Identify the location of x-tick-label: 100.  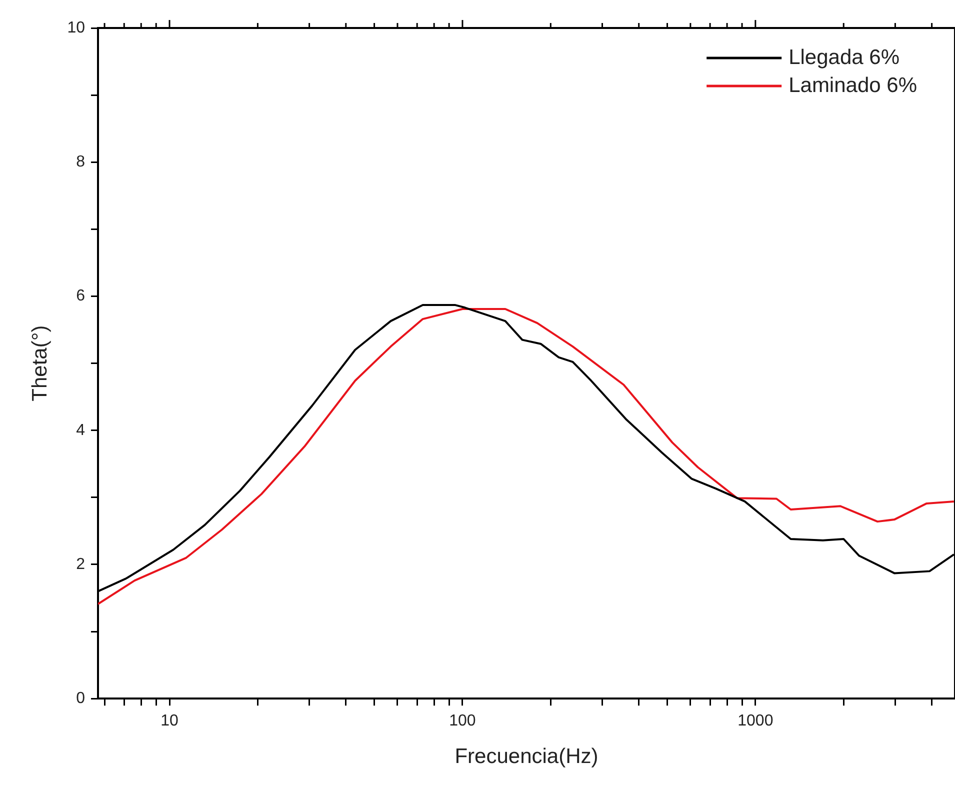
(462, 721).